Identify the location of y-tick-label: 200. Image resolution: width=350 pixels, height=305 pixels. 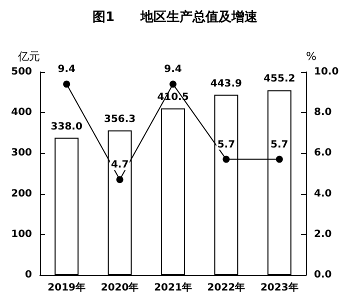
(21, 194).